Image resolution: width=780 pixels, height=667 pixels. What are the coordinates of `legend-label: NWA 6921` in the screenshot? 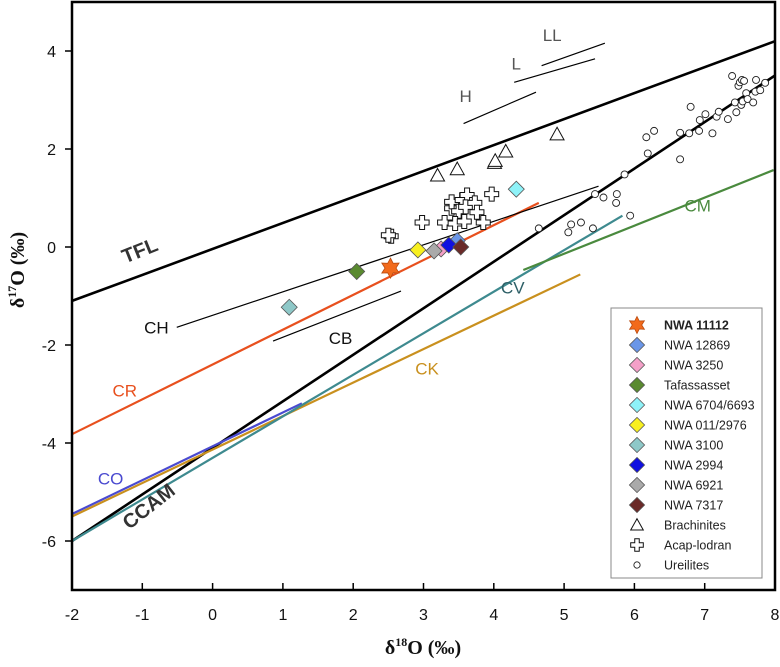 It's located at (693, 486).